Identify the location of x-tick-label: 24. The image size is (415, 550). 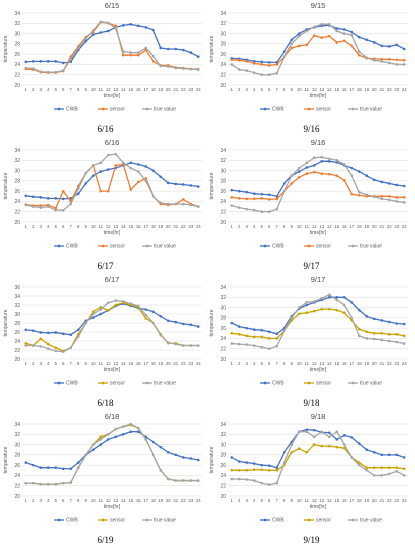
(404, 226).